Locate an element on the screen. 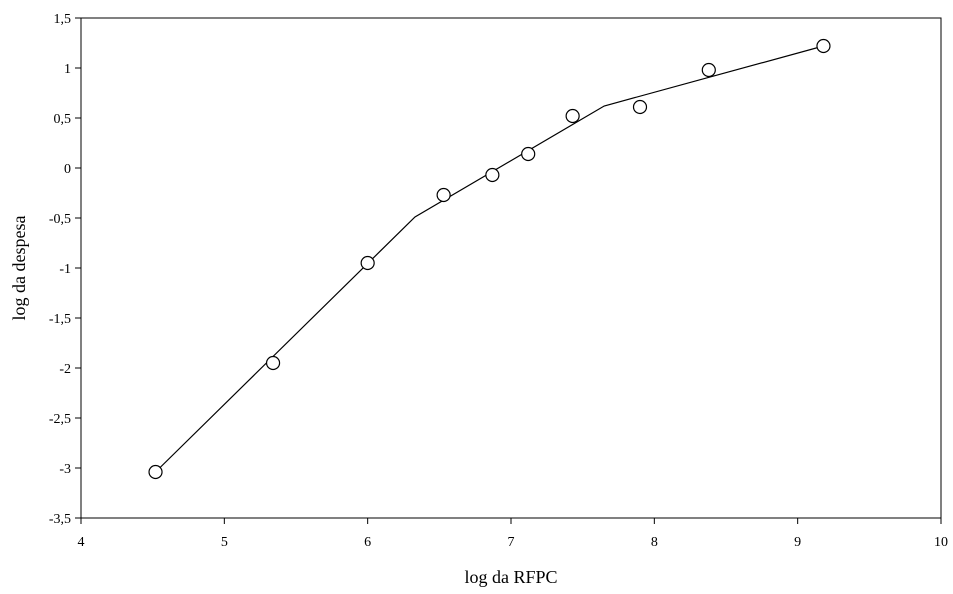 This screenshot has width=953, height=594. x-tick-label: 9 is located at coordinates (797, 542).